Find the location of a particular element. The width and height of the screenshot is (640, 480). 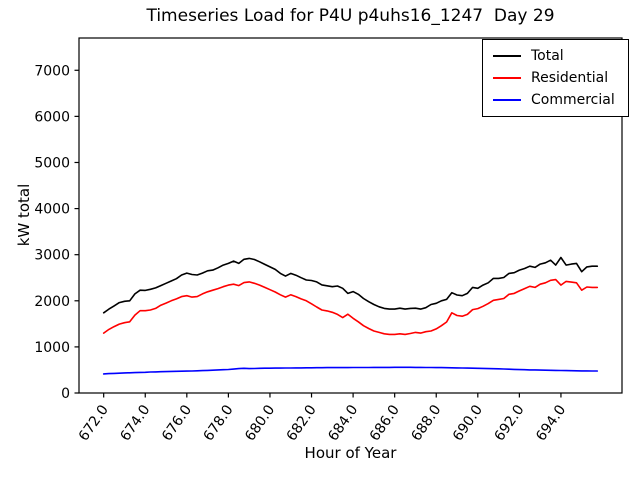

x-tick-label: 678.0 is located at coordinates (219, 423).